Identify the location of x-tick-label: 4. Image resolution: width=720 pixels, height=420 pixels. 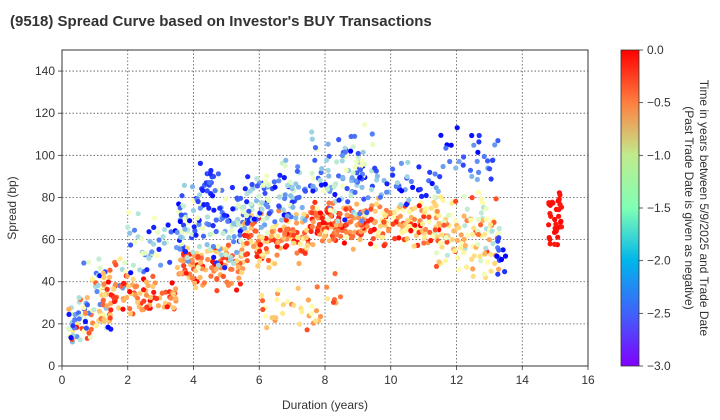
(193, 380).